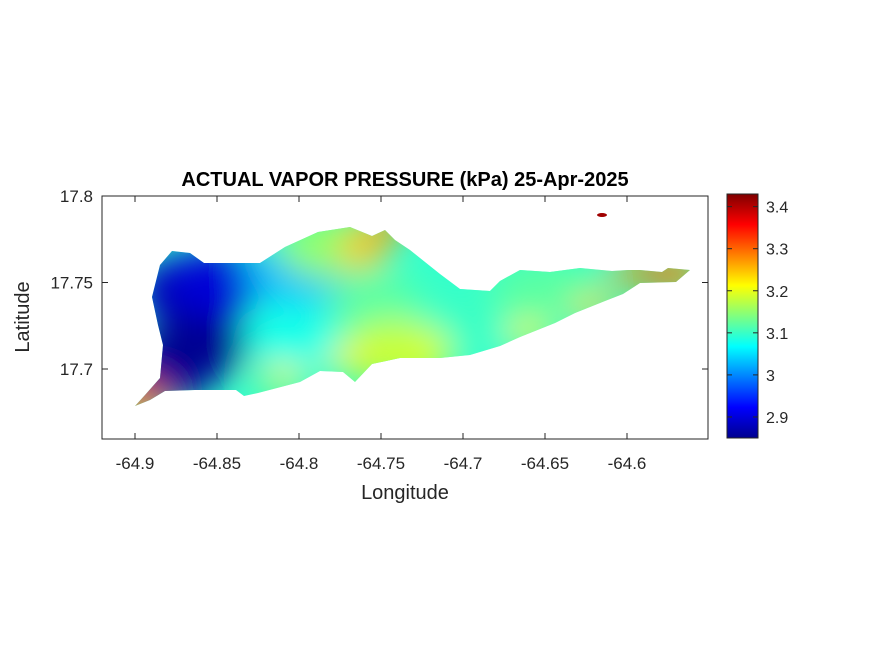 Image resolution: width=875 pixels, height=656 pixels. What do you see at coordinates (76, 196) in the screenshot?
I see `y-tick-label: 17.8` at bounding box center [76, 196].